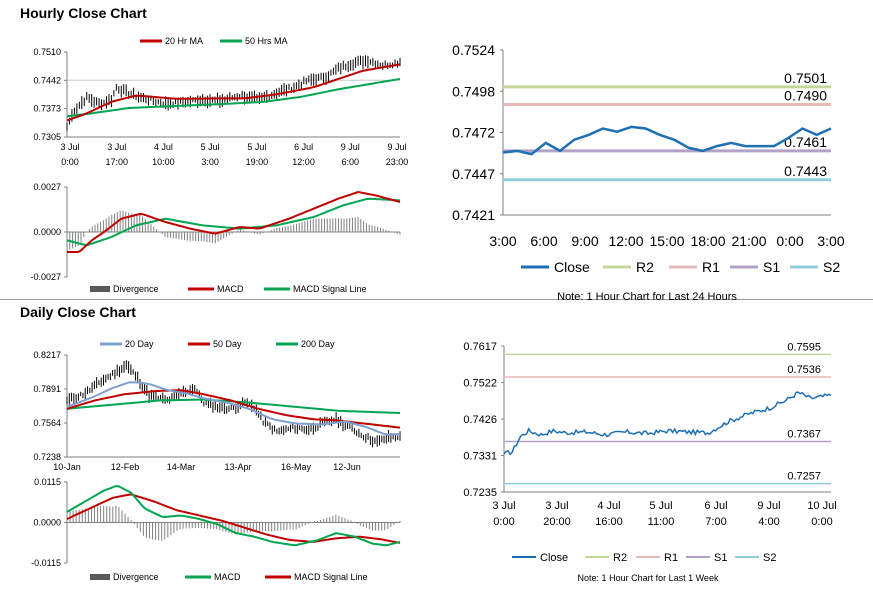 The image size is (873, 601). What do you see at coordinates (266, 41) in the screenshot?
I see `legend-ma50-label: 50 Hrs MA` at bounding box center [266, 41].